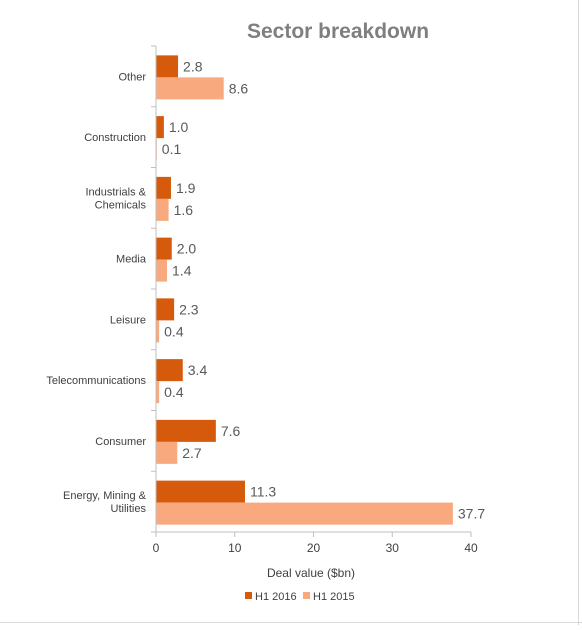  What do you see at coordinates (239, 88) in the screenshot?
I see `data-label: 8.6` at bounding box center [239, 88].